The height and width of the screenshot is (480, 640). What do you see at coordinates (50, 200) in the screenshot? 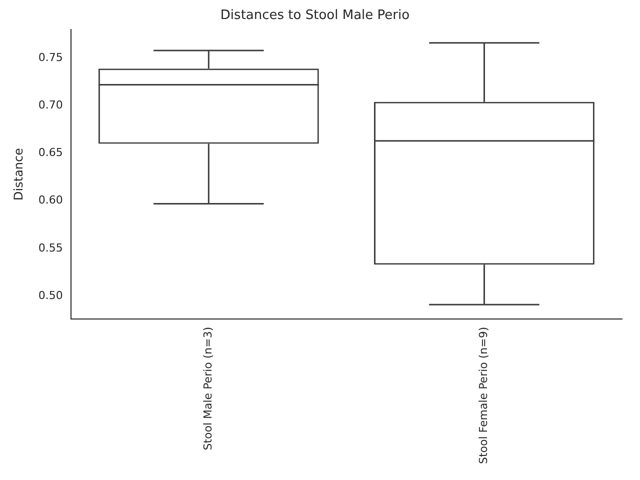
I see `y-tick-label: 0.60` at bounding box center [50, 200].